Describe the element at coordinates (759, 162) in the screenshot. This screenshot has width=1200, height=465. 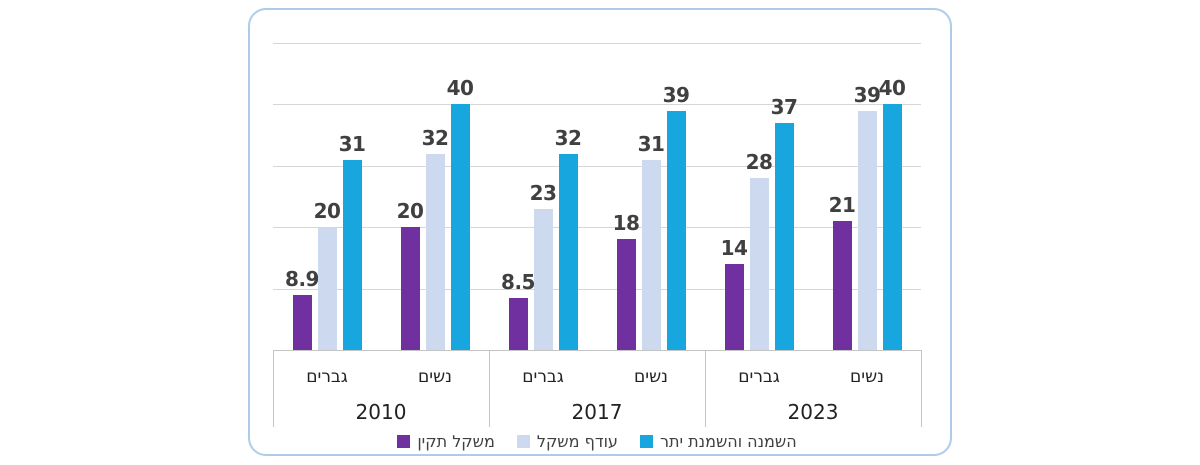
I see `bar-value-label: 28` at that location.